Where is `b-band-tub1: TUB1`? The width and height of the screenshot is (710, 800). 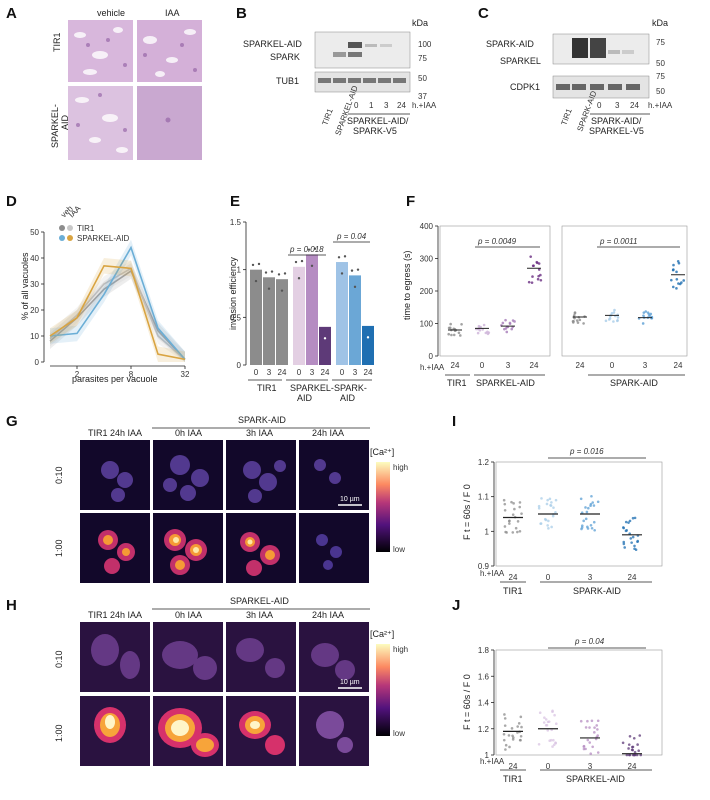 b-band-tub1: TUB1 is located at coordinates (287, 81).